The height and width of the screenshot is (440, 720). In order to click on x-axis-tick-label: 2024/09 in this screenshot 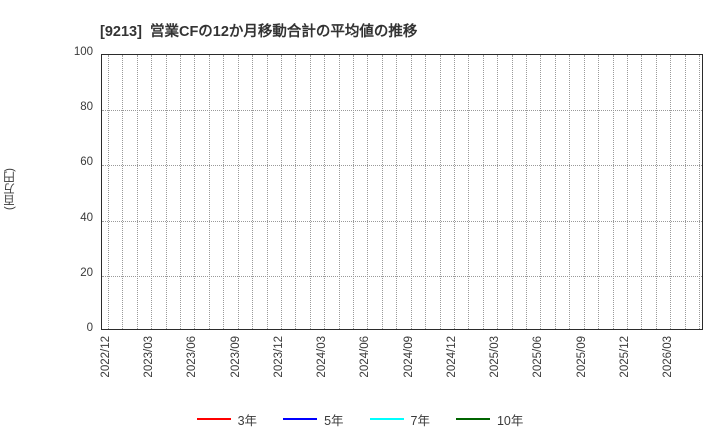, I will do `click(408, 357)`.